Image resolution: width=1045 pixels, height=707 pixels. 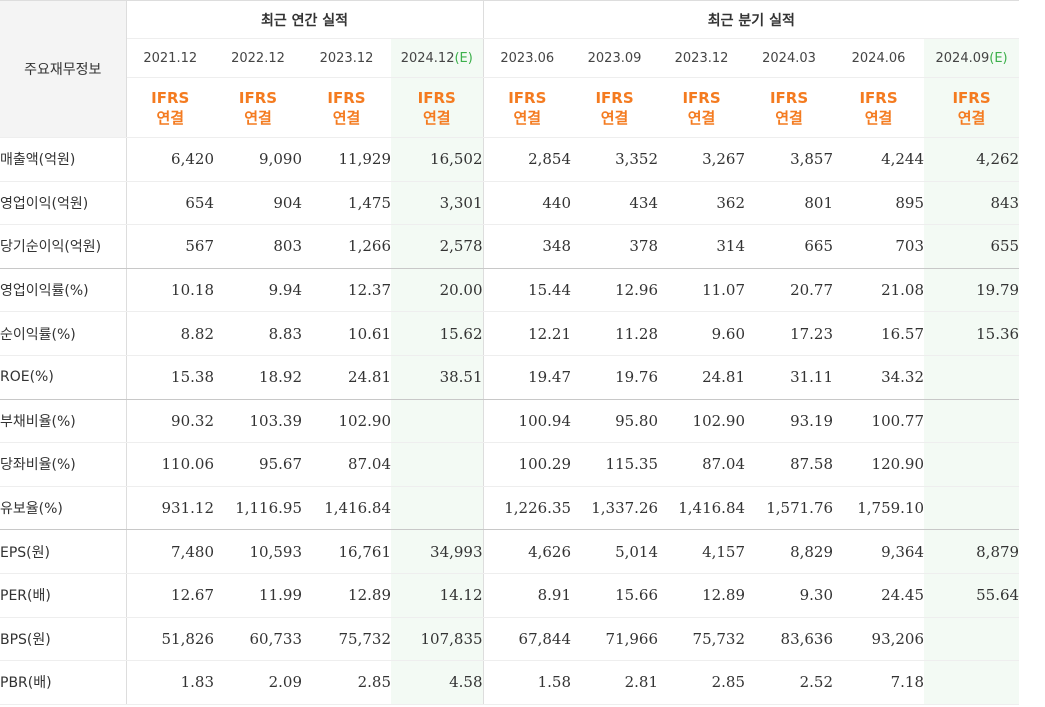 What do you see at coordinates (437, 682) in the screenshot?
I see `value-cell: 4.58` at bounding box center [437, 682].